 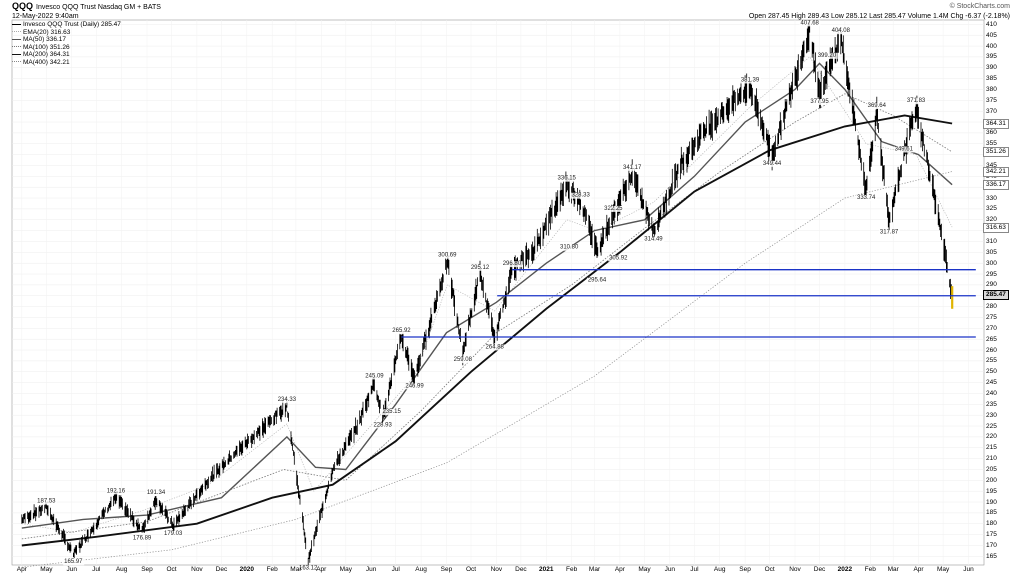 What do you see at coordinates (991, 307) in the screenshot?
I see `y-tick-label: 280` at bounding box center [991, 307].